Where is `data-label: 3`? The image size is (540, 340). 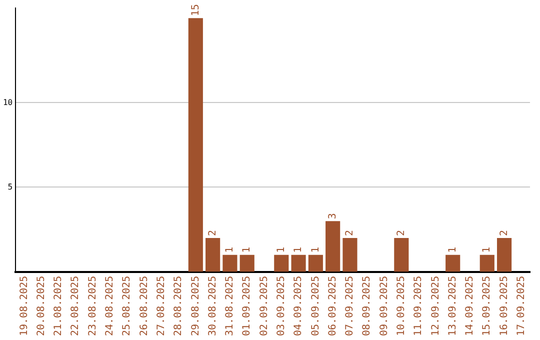 data-label: 3 is located at coordinates (332, 216).